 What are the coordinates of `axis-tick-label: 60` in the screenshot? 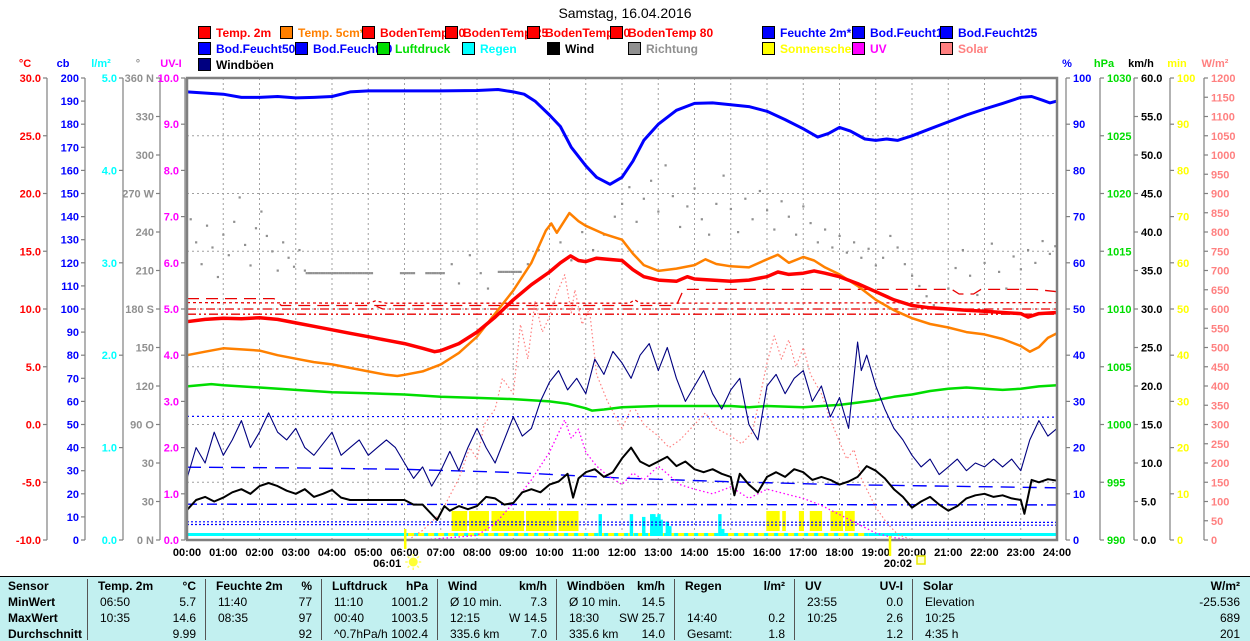 It's located at (73, 402).